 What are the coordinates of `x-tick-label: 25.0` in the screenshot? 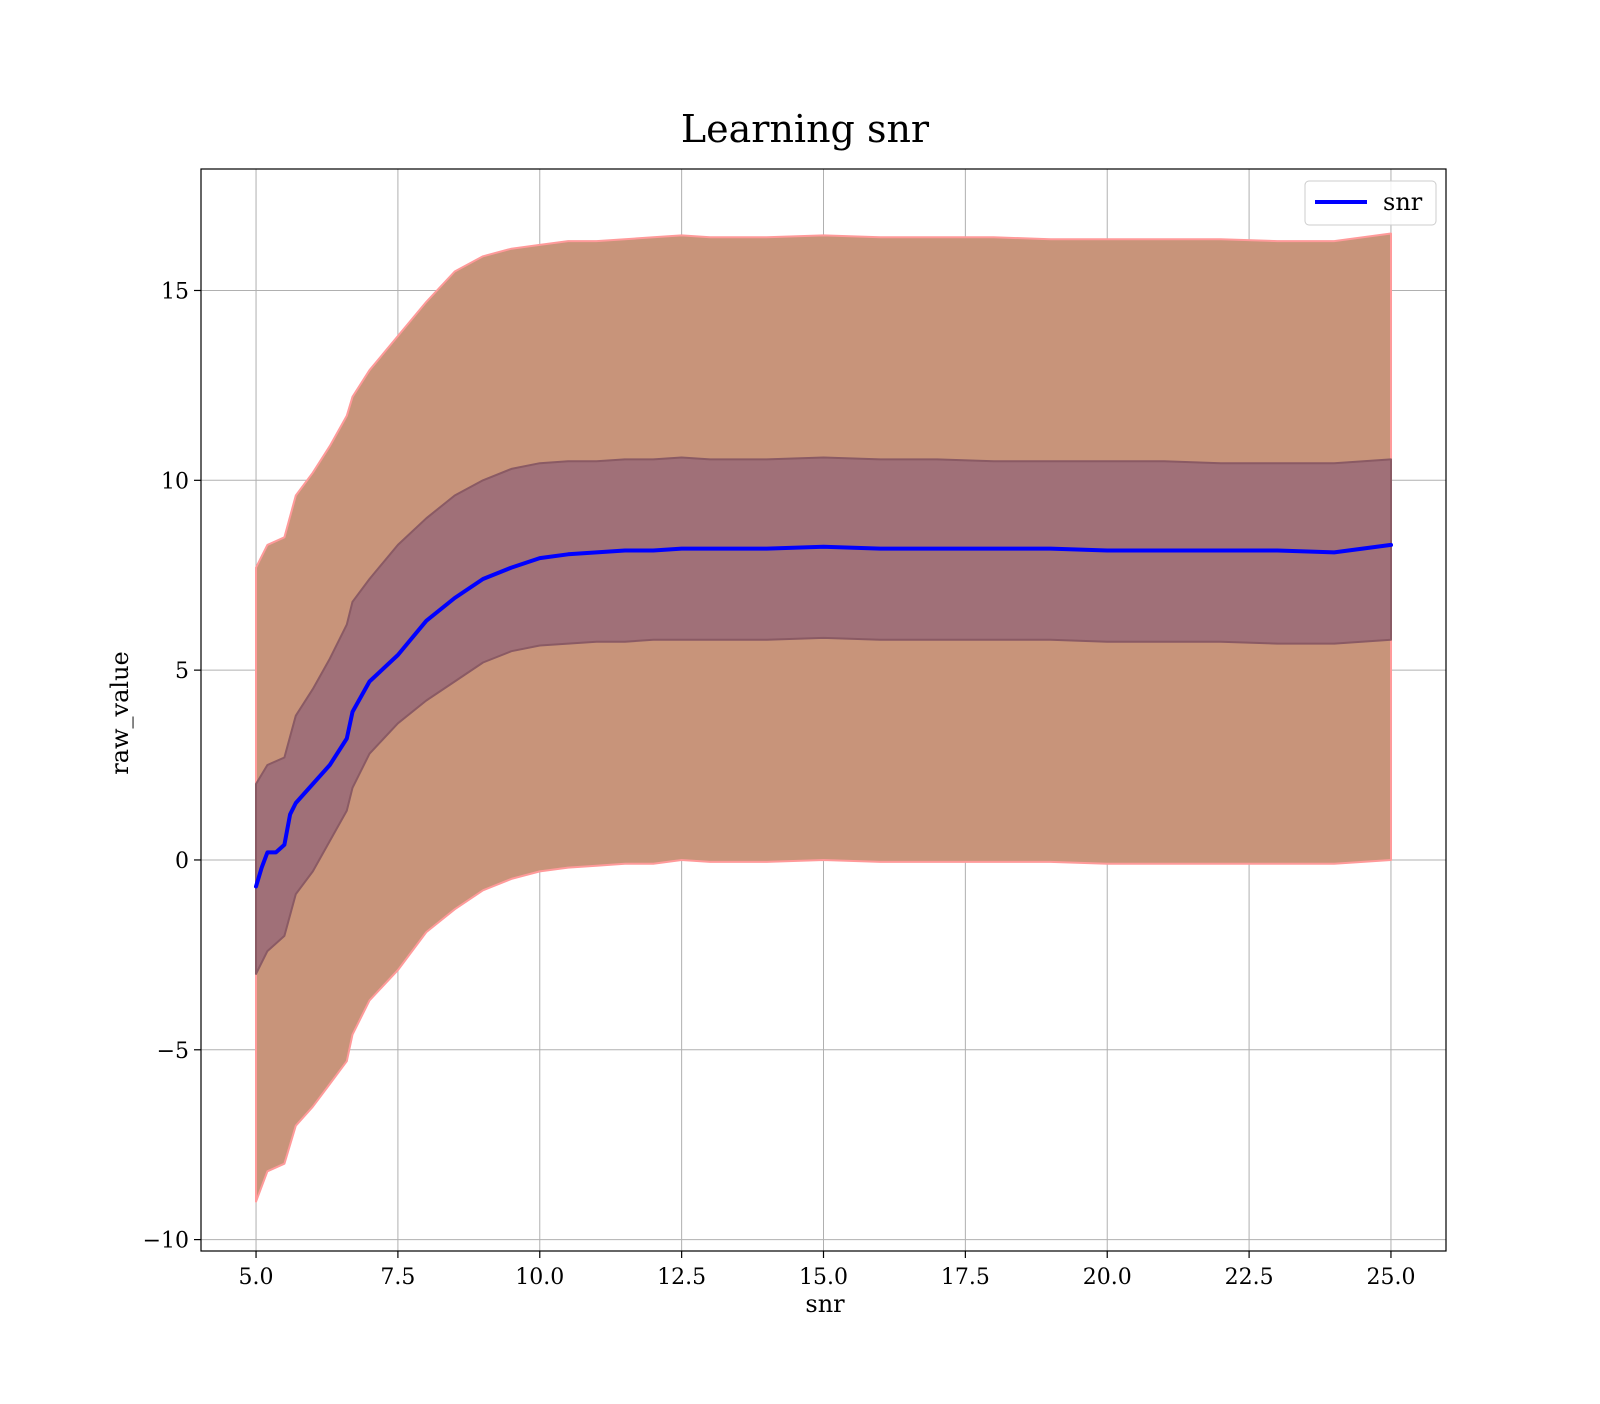 It's located at (1390, 1277).